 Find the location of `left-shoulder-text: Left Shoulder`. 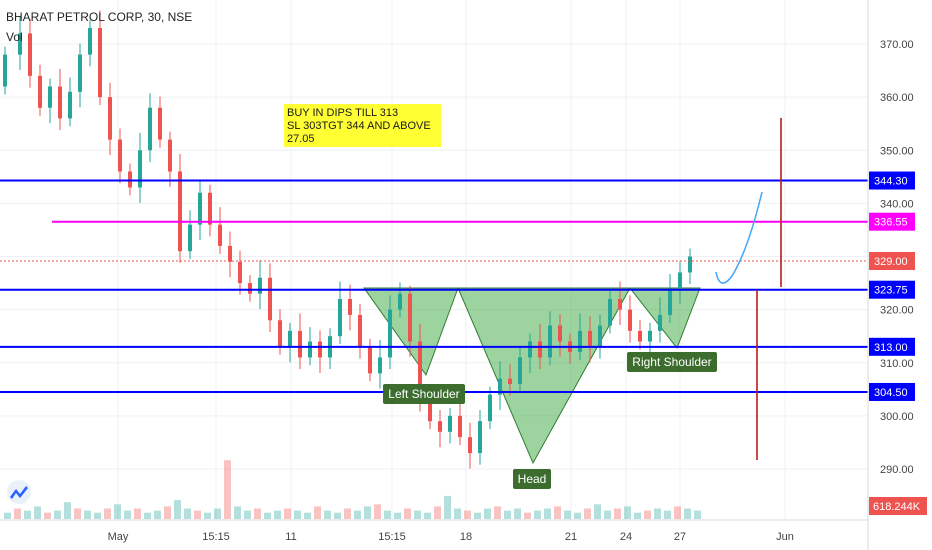

left-shoulder-text: Left Shoulder is located at coordinates (423, 394).